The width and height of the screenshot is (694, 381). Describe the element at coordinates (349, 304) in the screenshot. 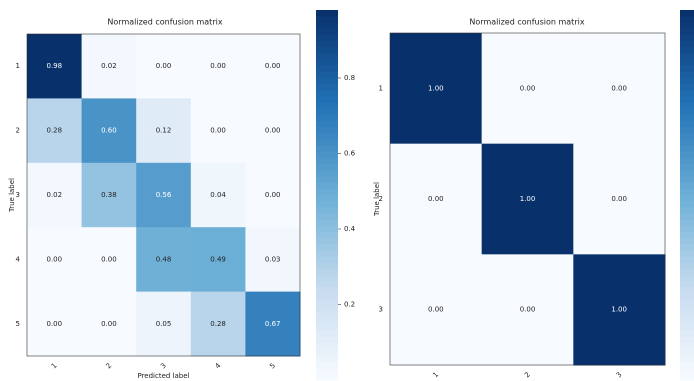

I see `colorbar-tick-label: 0.2` at that location.